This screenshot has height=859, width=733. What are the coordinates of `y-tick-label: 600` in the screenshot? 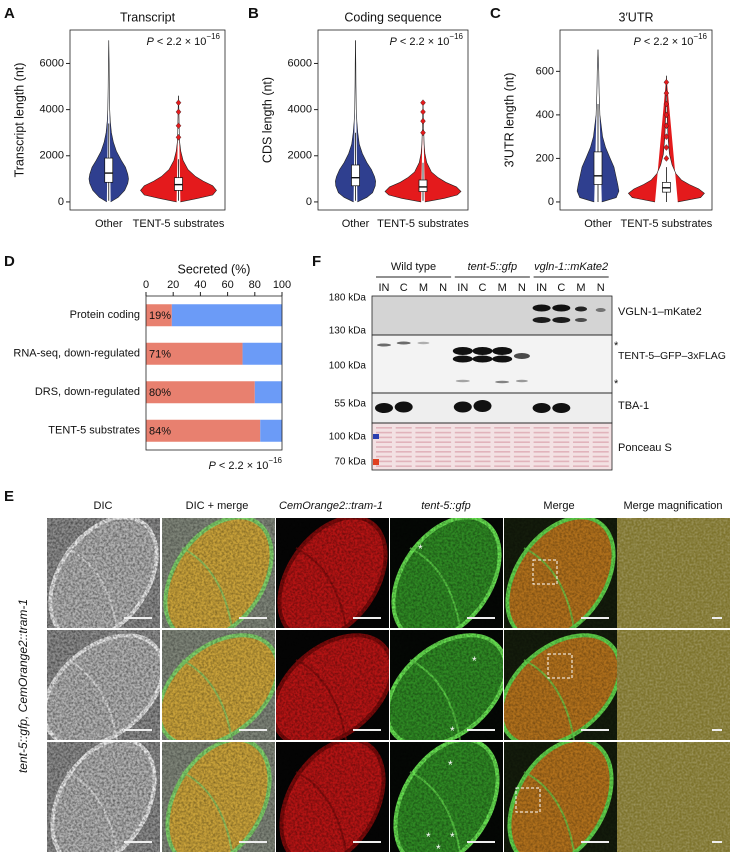 It's located at (545, 71).